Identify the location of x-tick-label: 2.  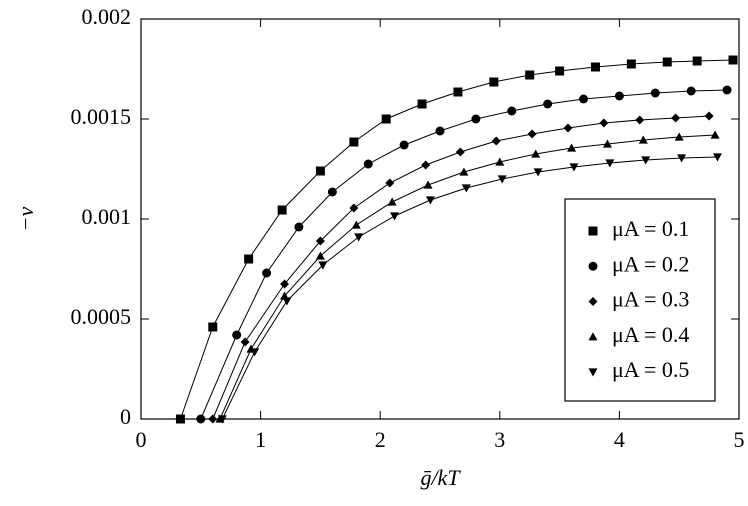
(380, 439).